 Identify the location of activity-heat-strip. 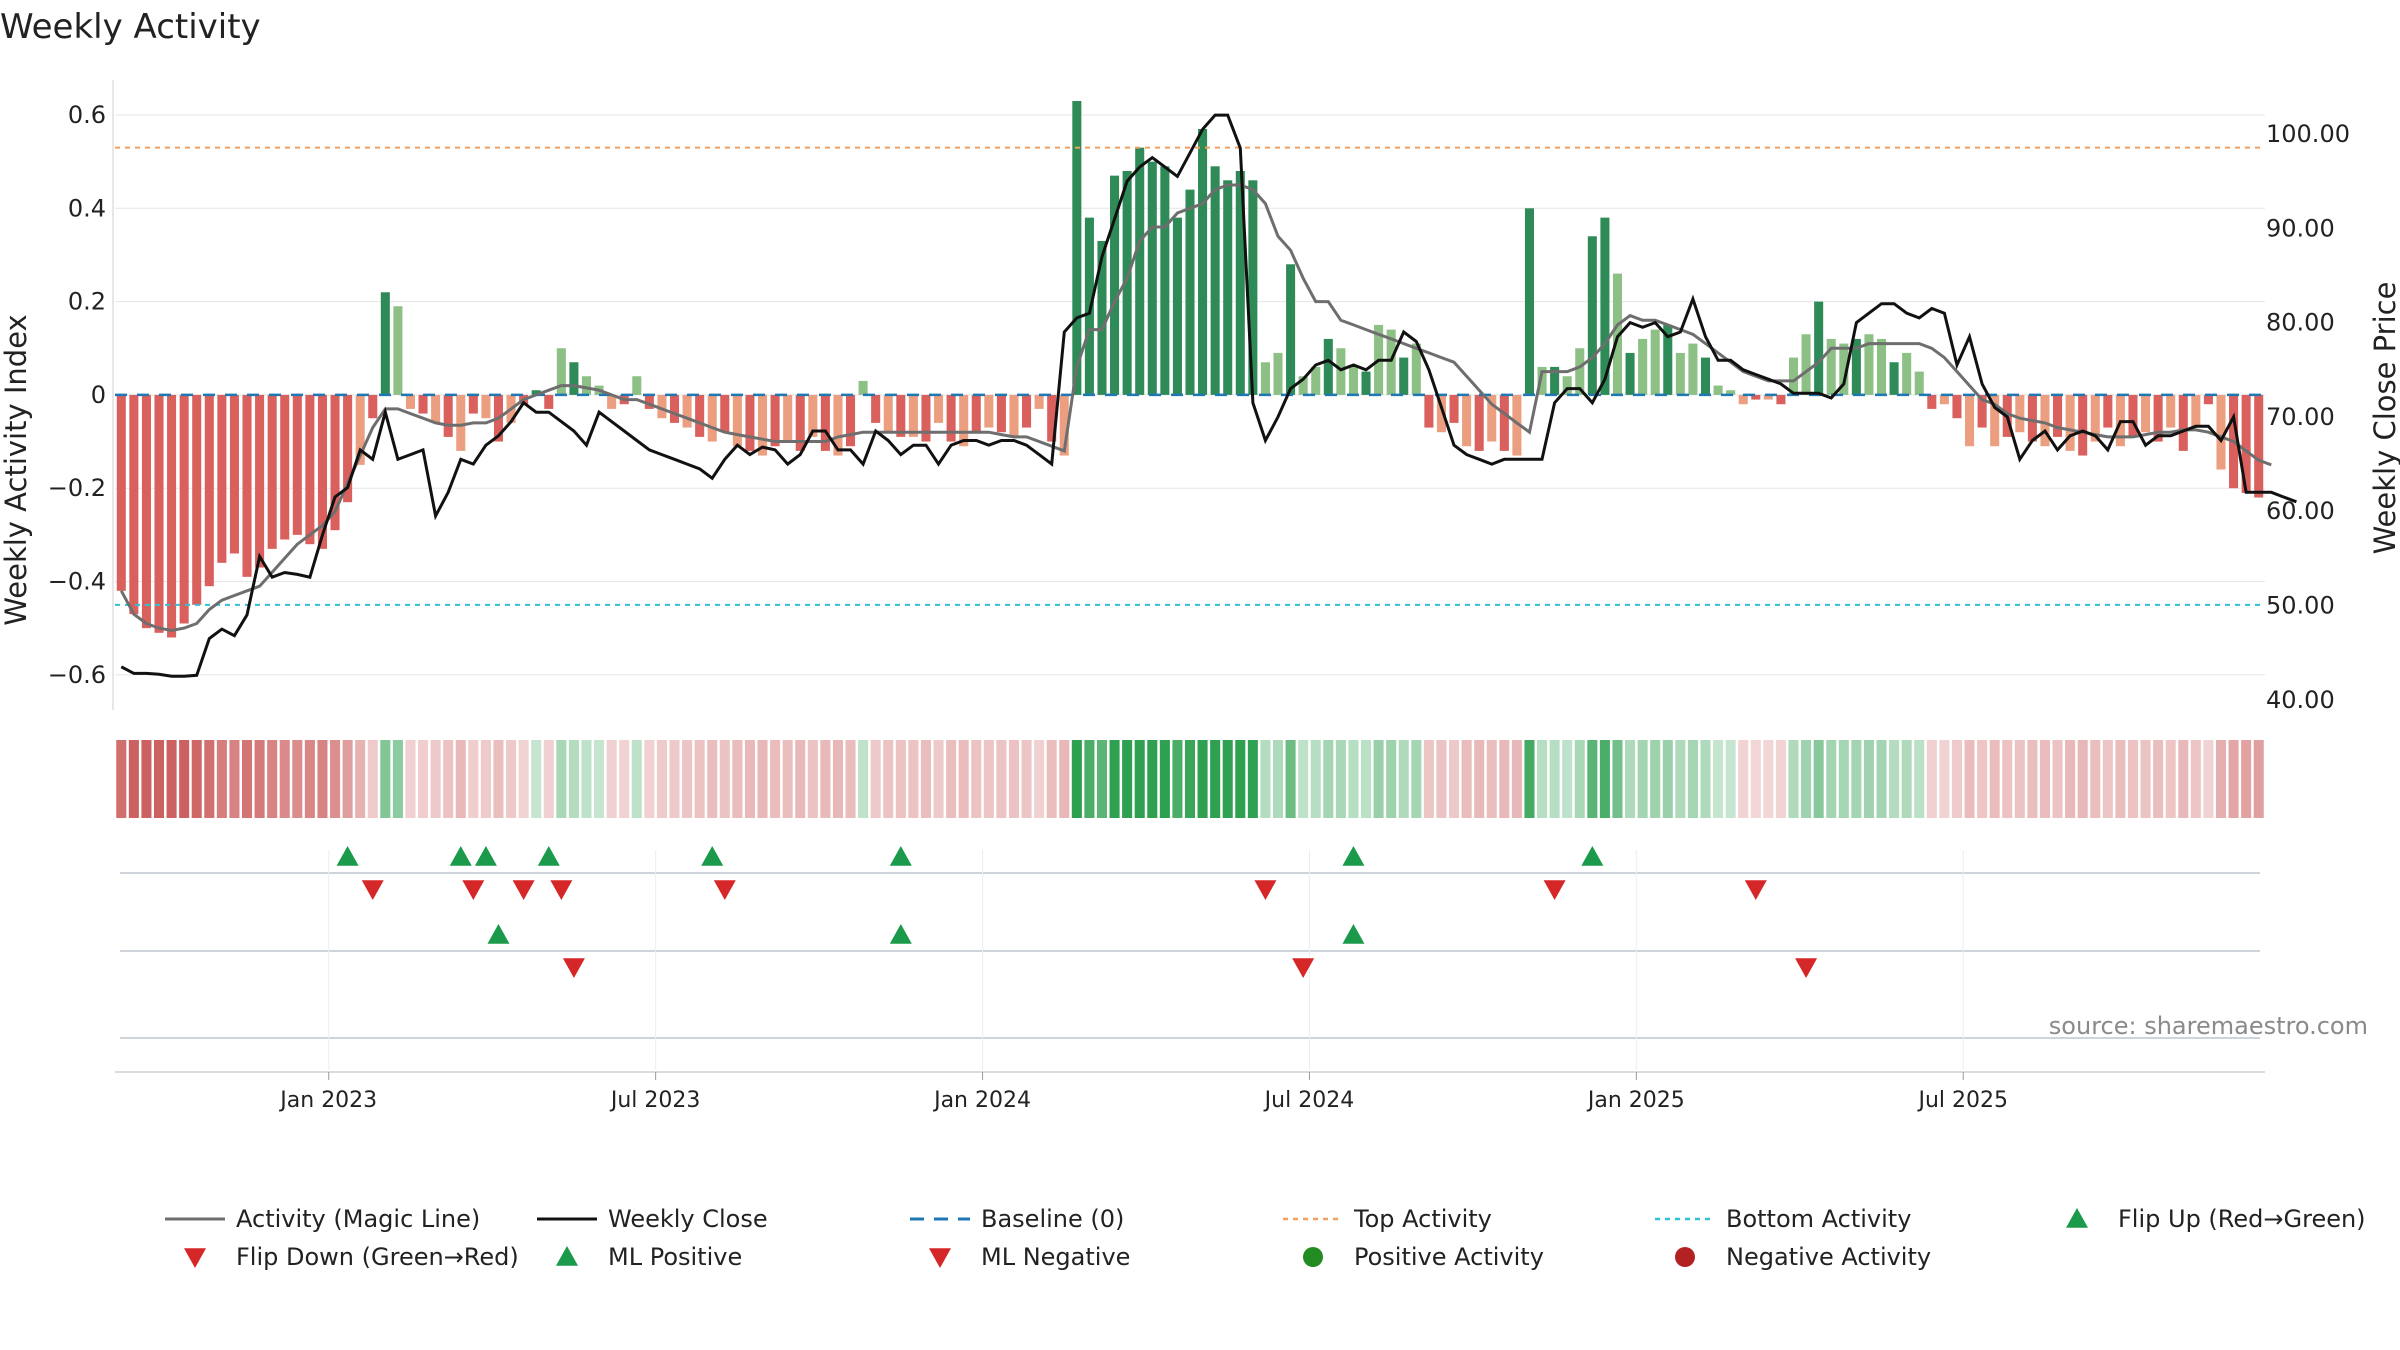
(1190, 779).